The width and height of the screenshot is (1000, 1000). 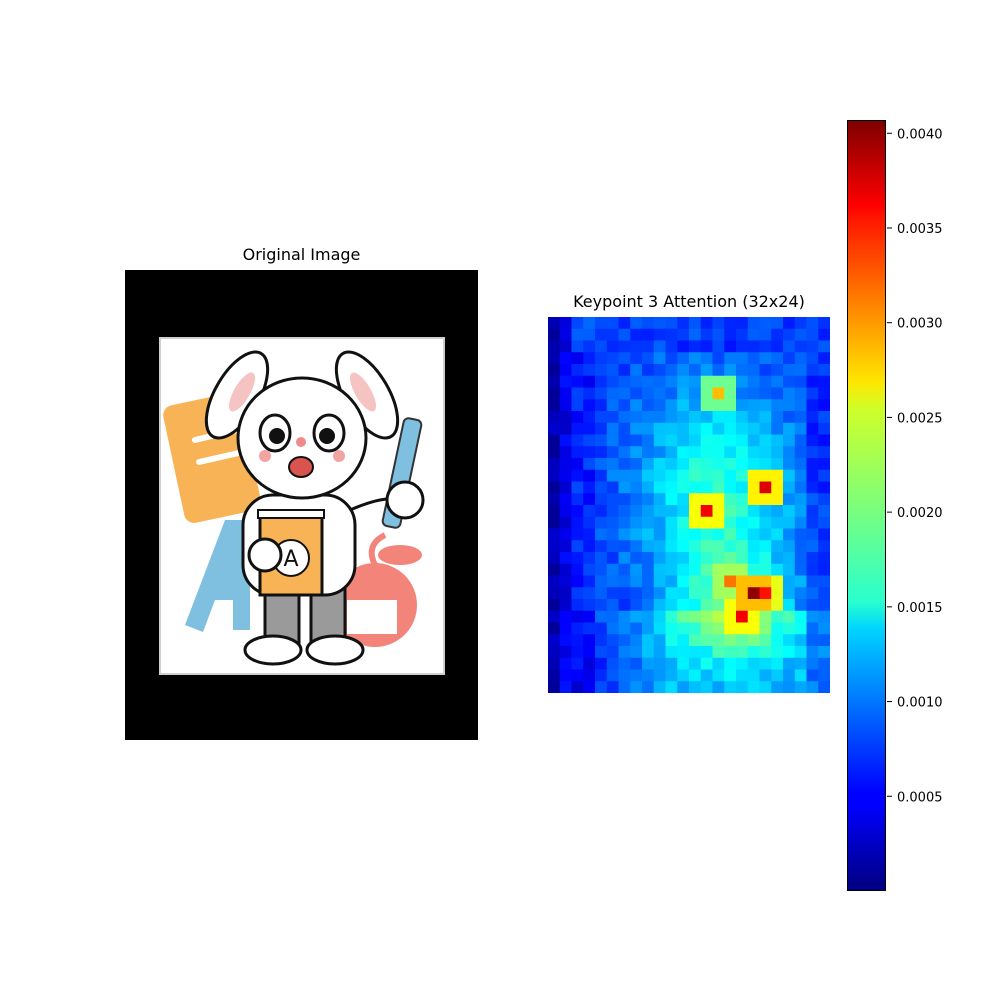 What do you see at coordinates (301, 254) in the screenshot?
I see `original-image-title: Original Image` at bounding box center [301, 254].